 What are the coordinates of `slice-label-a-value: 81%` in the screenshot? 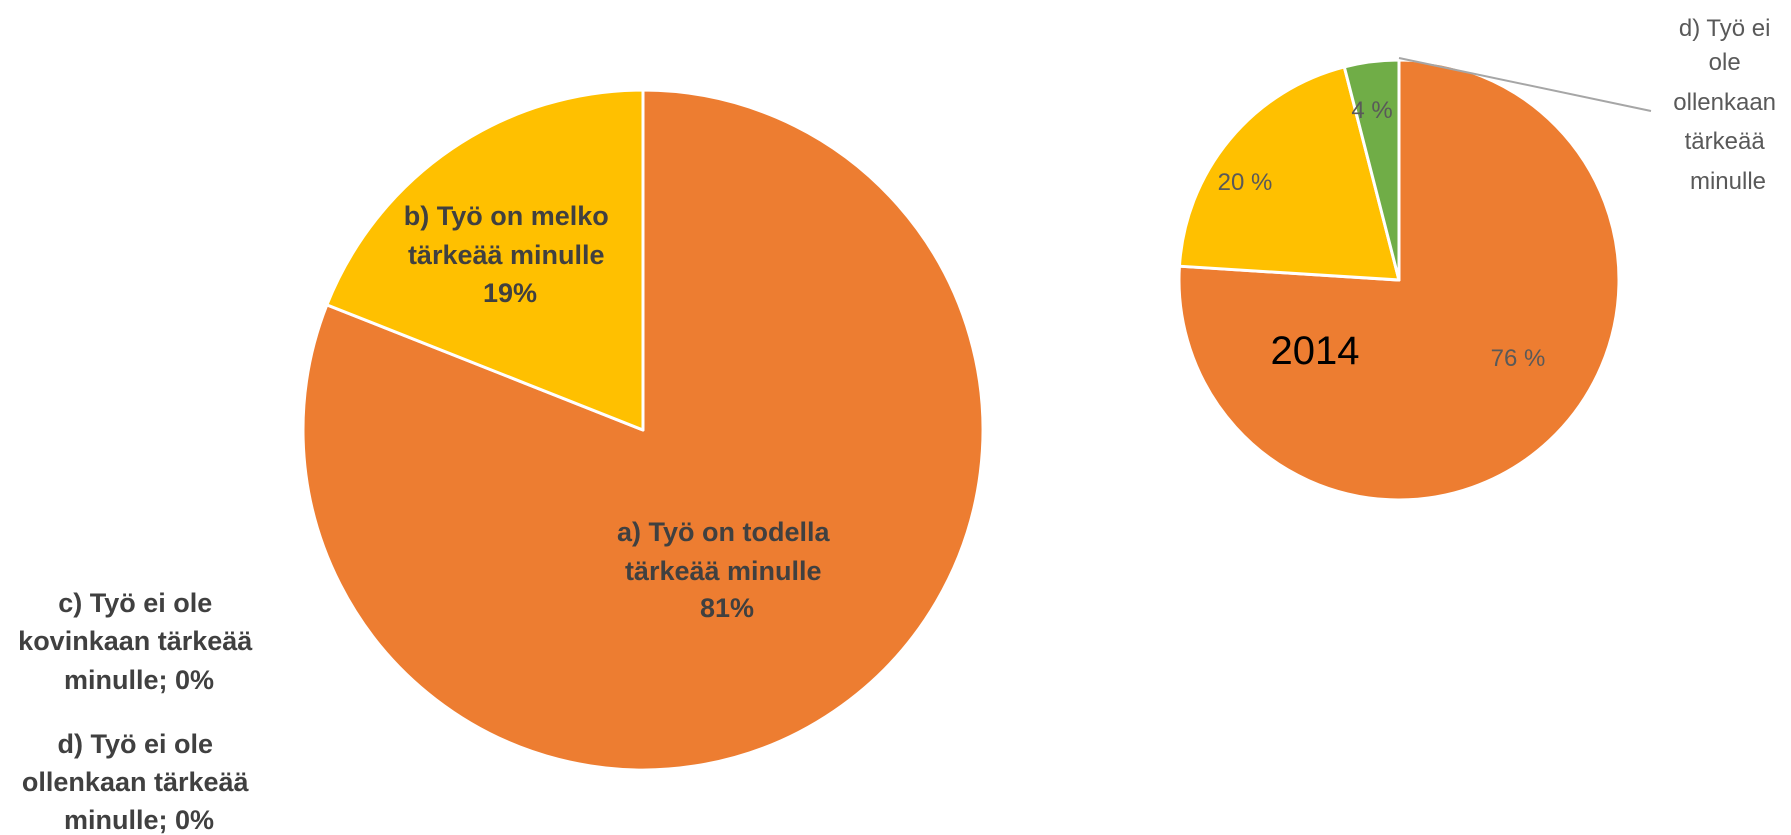 It's located at (727, 608).